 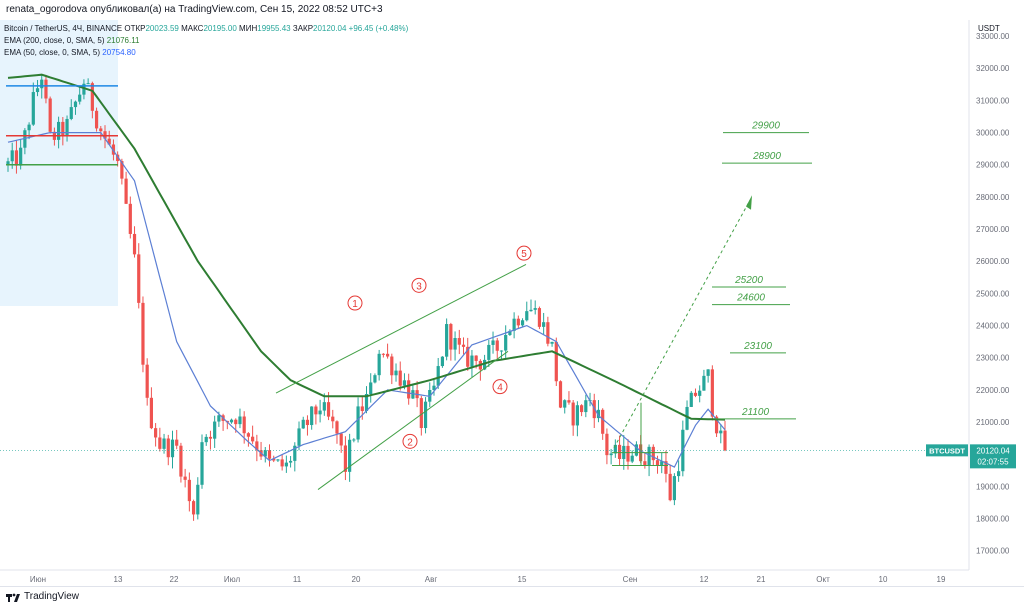 What do you see at coordinates (883, 579) in the screenshot?
I see `x-tick-label: 10` at bounding box center [883, 579].